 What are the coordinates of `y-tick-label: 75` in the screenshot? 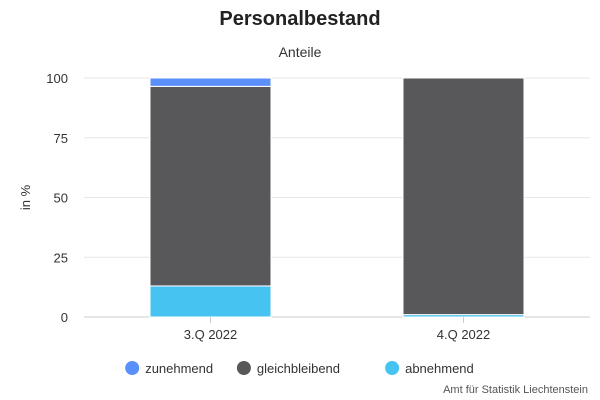 It's located at (61, 138).